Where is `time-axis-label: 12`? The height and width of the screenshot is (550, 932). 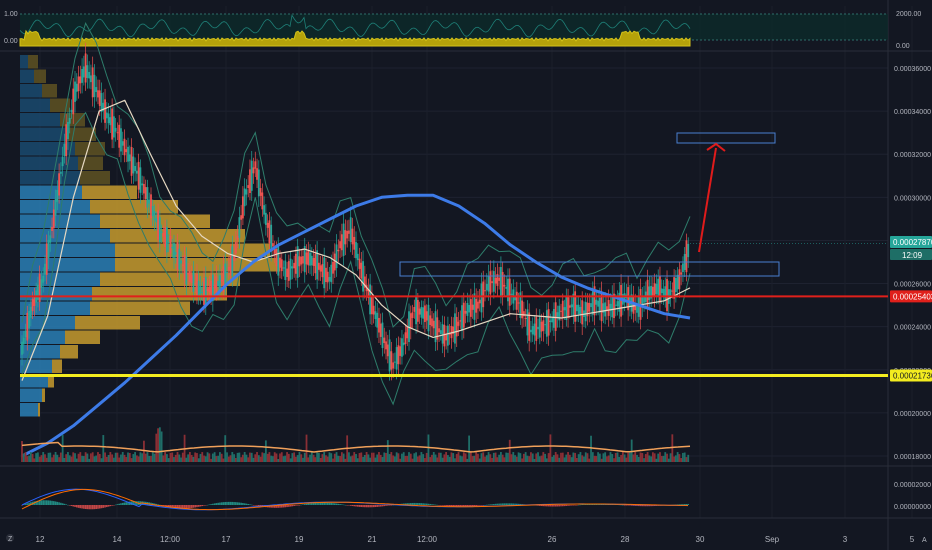 time-axis-label: 12 is located at coordinates (40, 539).